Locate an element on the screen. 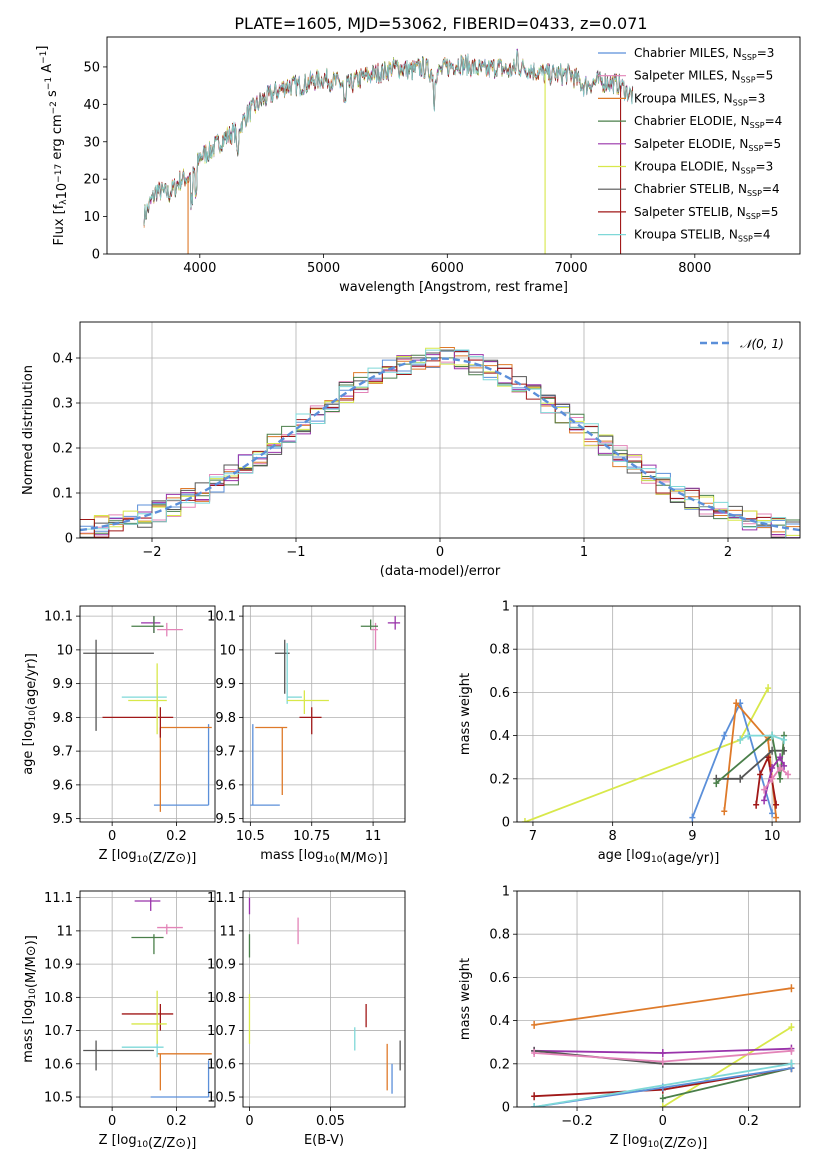 The image size is (819, 1170). y-tick-label: 9.9 is located at coordinates (225, 684).